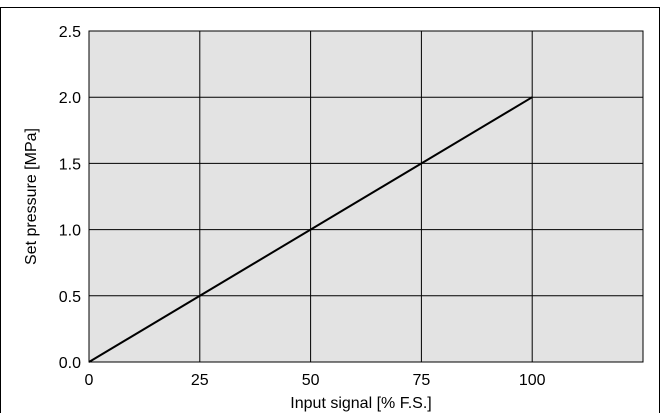 The image size is (663, 413). Describe the element at coordinates (70, 231) in the screenshot. I see `y-tick-label-2: 1.0` at that location.